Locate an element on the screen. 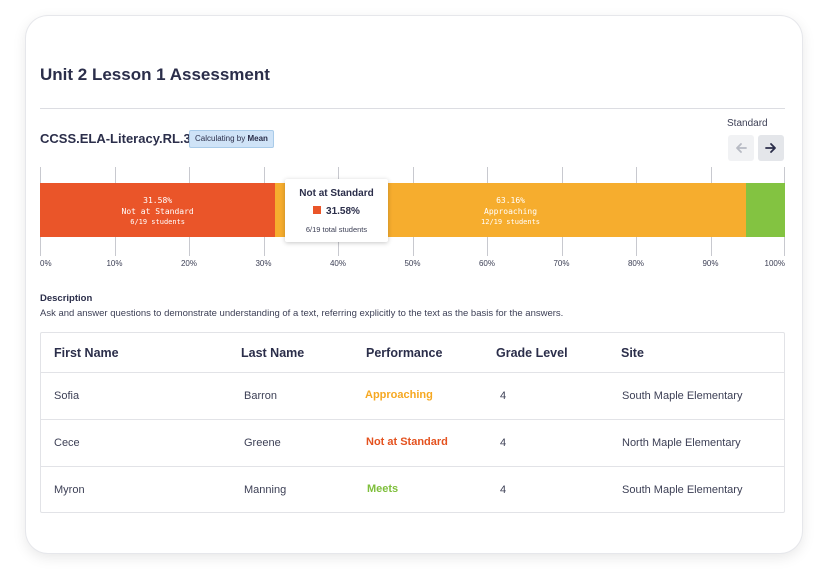  next-standard-button is located at coordinates (771, 148).